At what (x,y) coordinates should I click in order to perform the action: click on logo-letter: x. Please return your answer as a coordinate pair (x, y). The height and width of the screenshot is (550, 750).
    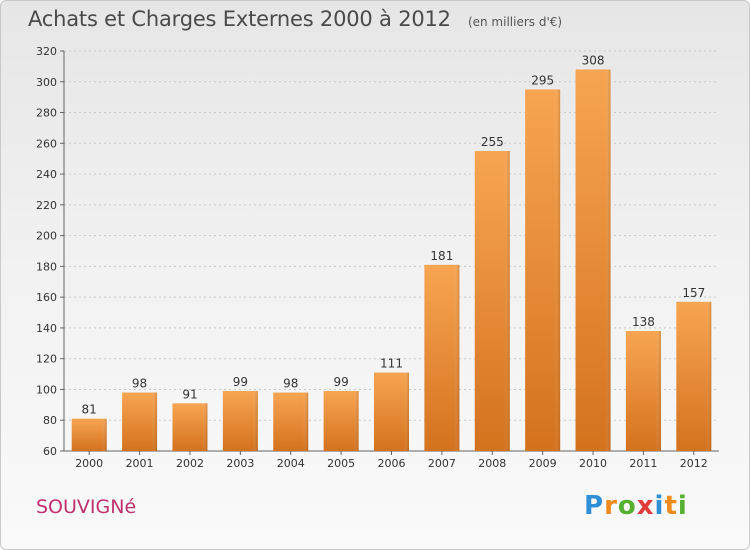
    Looking at the image, I should click on (645, 506).